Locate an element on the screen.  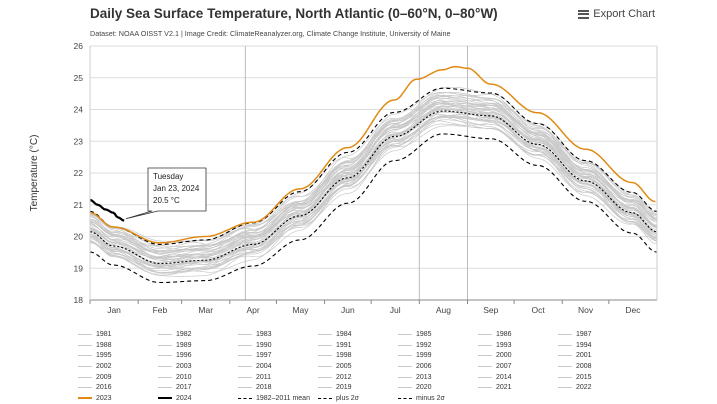
legend-item-2011: 2011 is located at coordinates (278, 377).